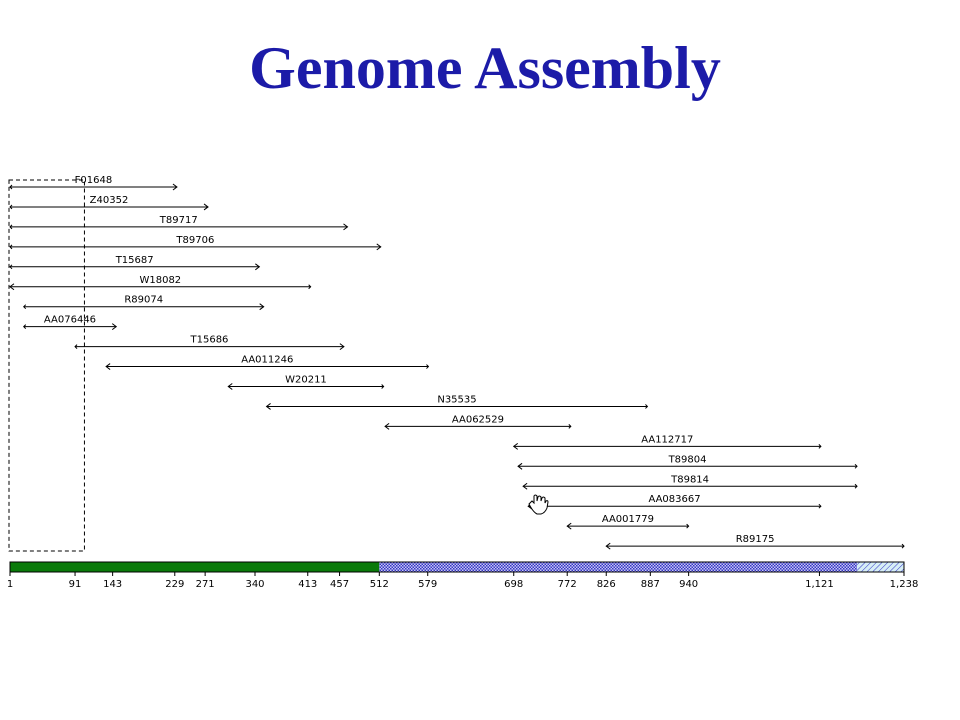  I want to click on page-title: Genome Assembly, so click(485, 68).